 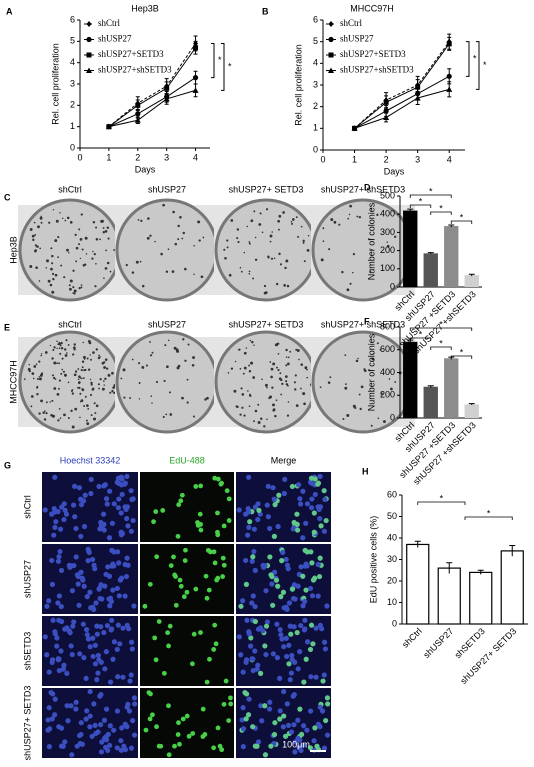 I want to click on error-bar, so click(x=471, y=404).